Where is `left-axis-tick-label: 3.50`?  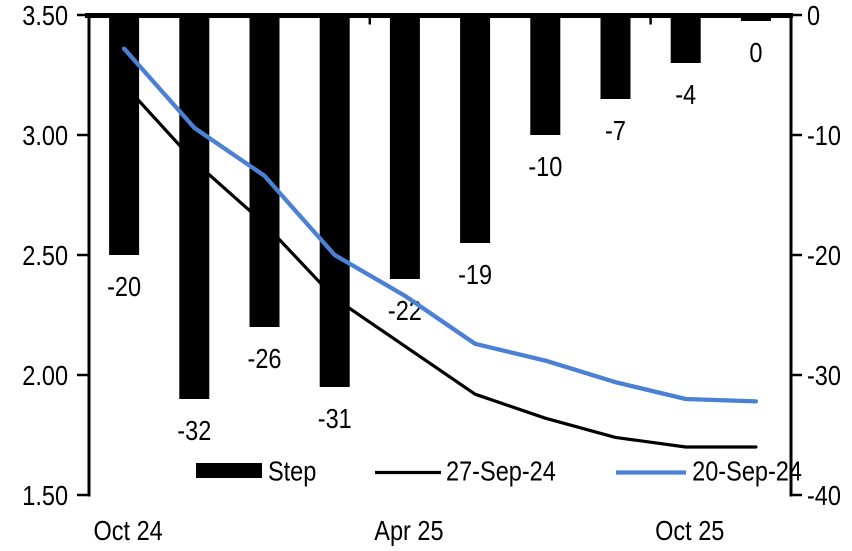 left-axis-tick-label: 3.50 is located at coordinates (45, 16).